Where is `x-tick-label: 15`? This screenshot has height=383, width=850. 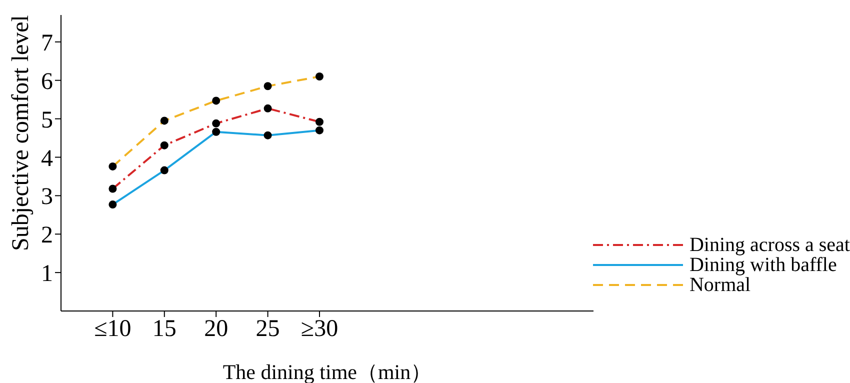
x-tick-label: 15 is located at coordinates (164, 329).